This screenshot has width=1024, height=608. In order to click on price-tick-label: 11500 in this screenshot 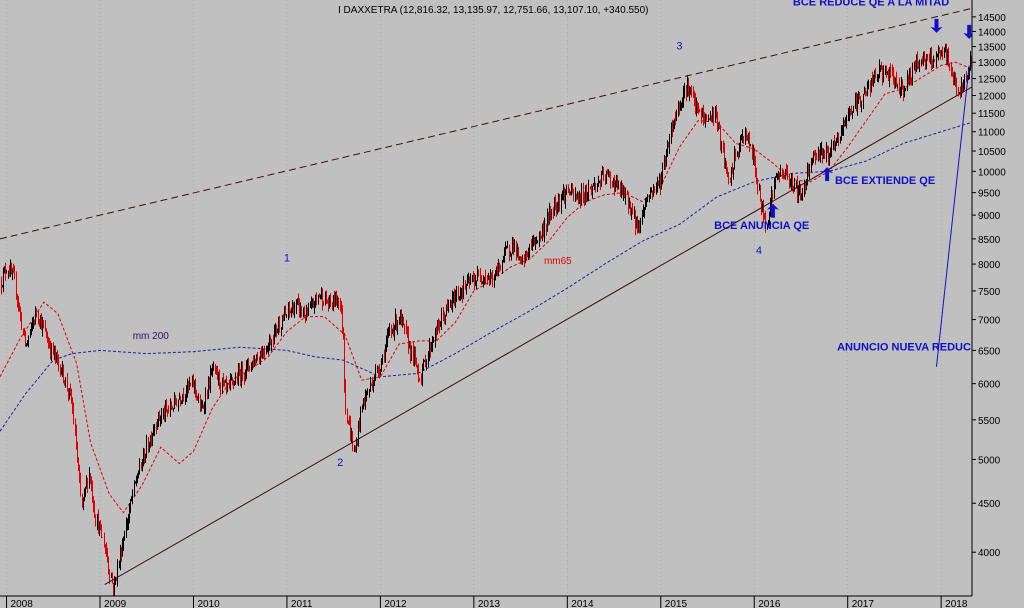, I will do `click(992, 114)`.